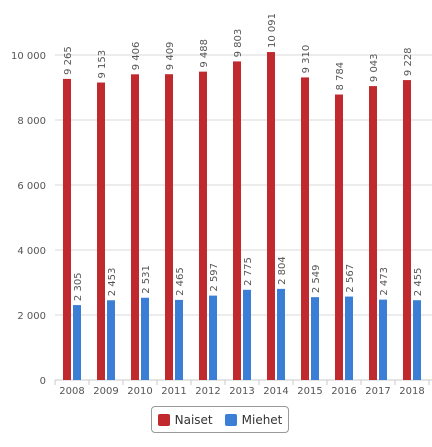  Describe the element at coordinates (207, 391) in the screenshot. I see `x-tick-label: 2012` at that location.